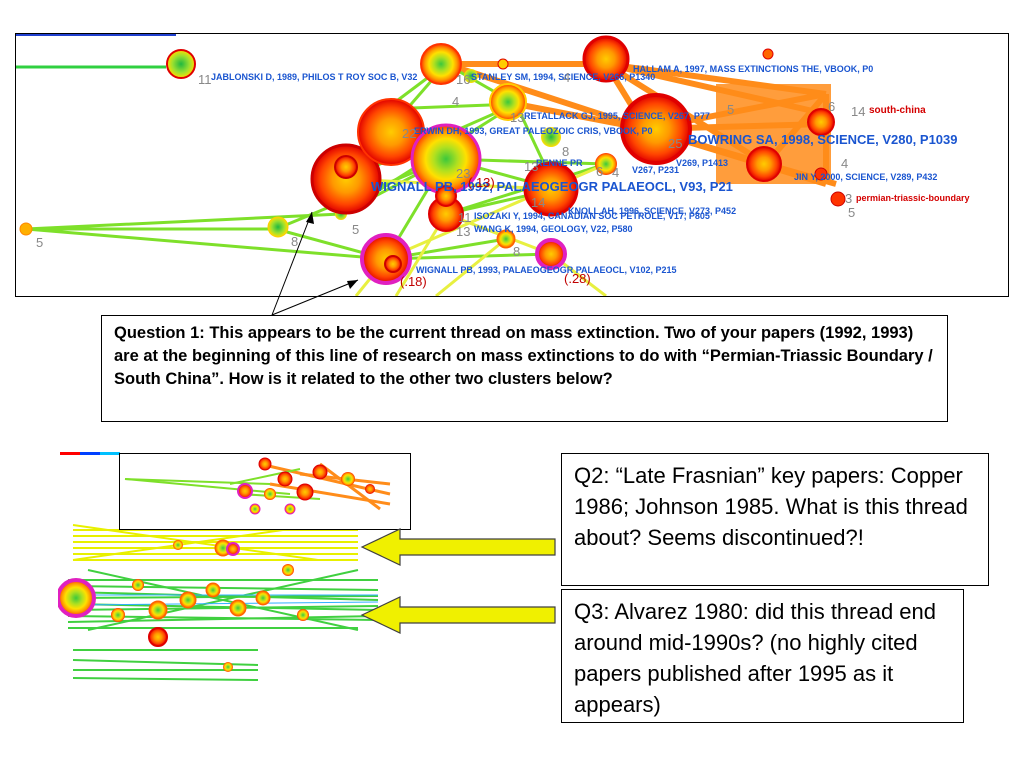 Image resolution: width=1024 pixels, height=768 pixels. I want to click on node-hallam, so click(606, 59).